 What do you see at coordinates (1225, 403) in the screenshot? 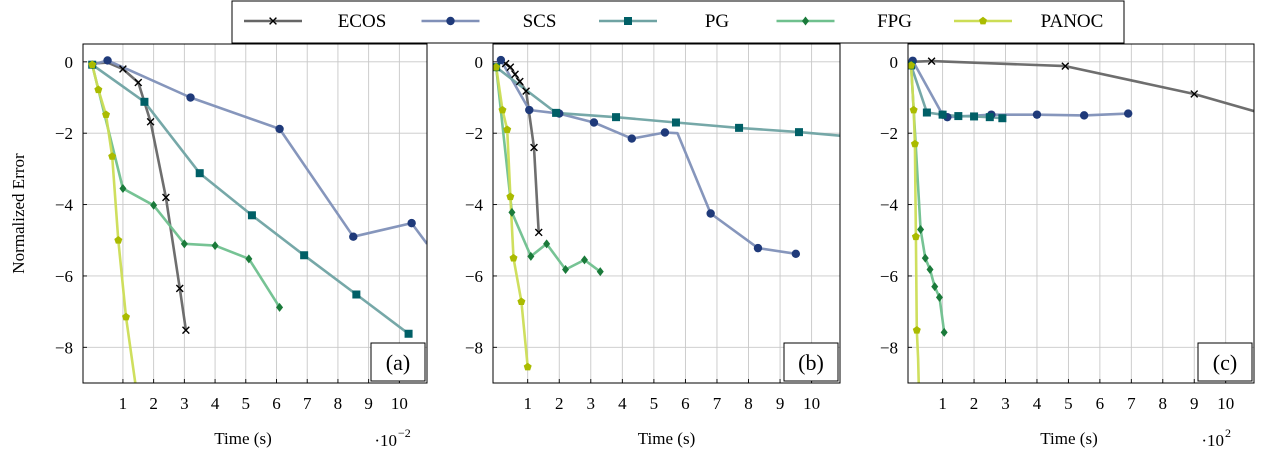
I see `x-tick-label: 10` at bounding box center [1225, 403].